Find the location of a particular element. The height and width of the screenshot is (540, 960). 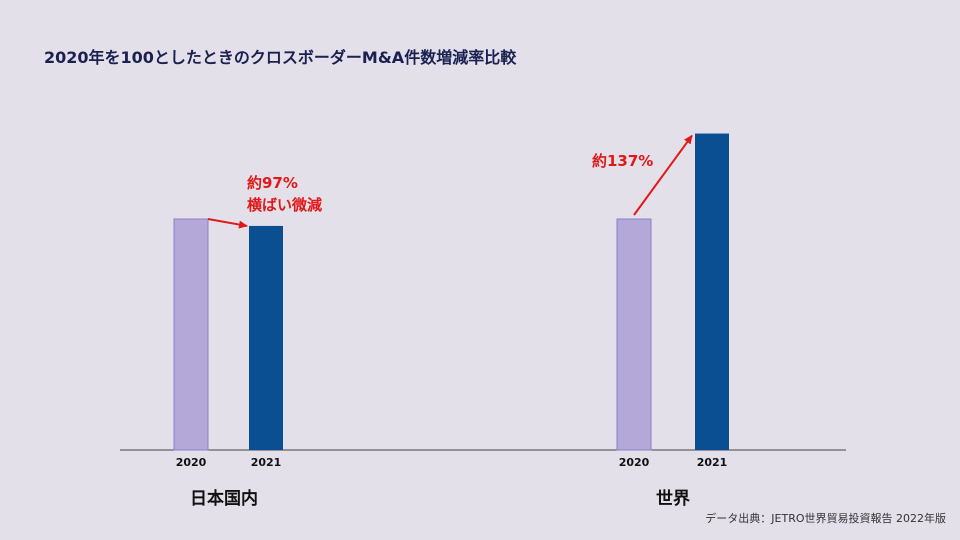

annotation-world-line-0: 約137% is located at coordinates (622, 161).